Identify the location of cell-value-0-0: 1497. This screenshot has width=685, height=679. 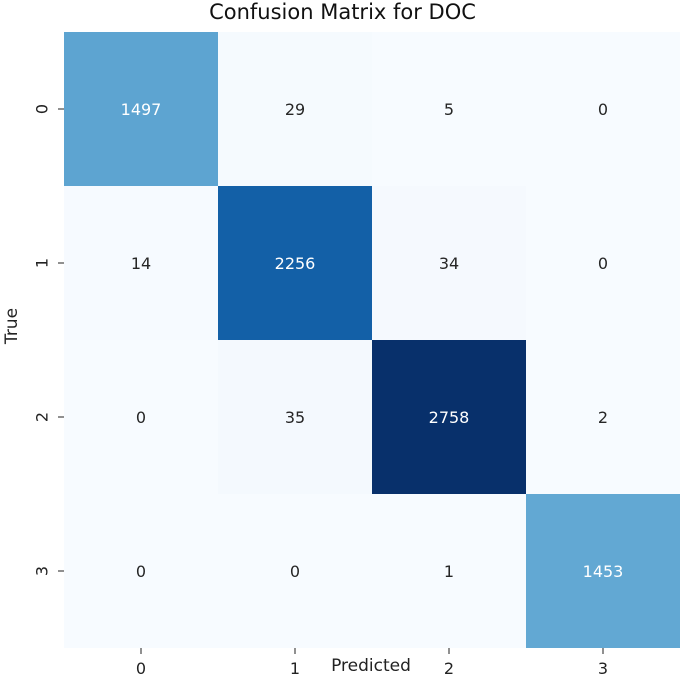
(141, 109).